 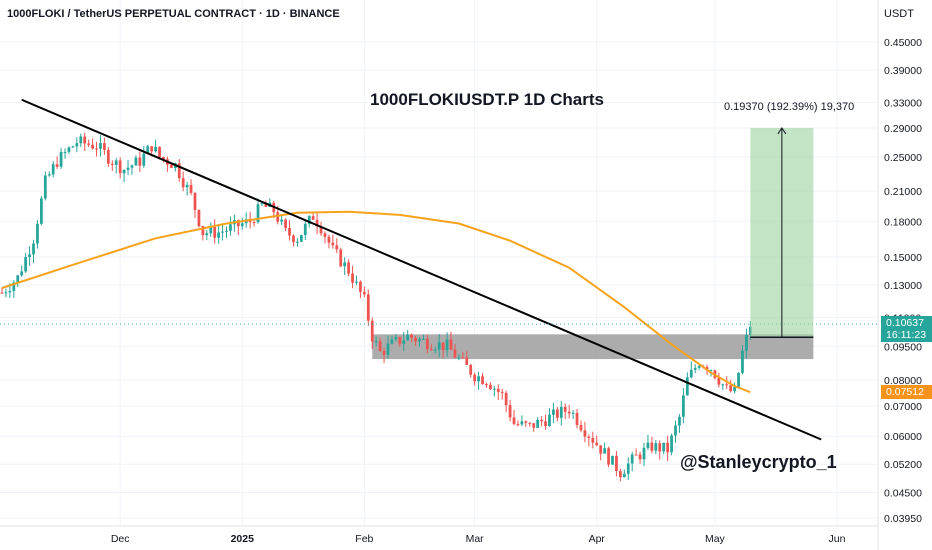 What do you see at coordinates (903, 222) in the screenshot?
I see `price-tick-label: 0.18000` at bounding box center [903, 222].